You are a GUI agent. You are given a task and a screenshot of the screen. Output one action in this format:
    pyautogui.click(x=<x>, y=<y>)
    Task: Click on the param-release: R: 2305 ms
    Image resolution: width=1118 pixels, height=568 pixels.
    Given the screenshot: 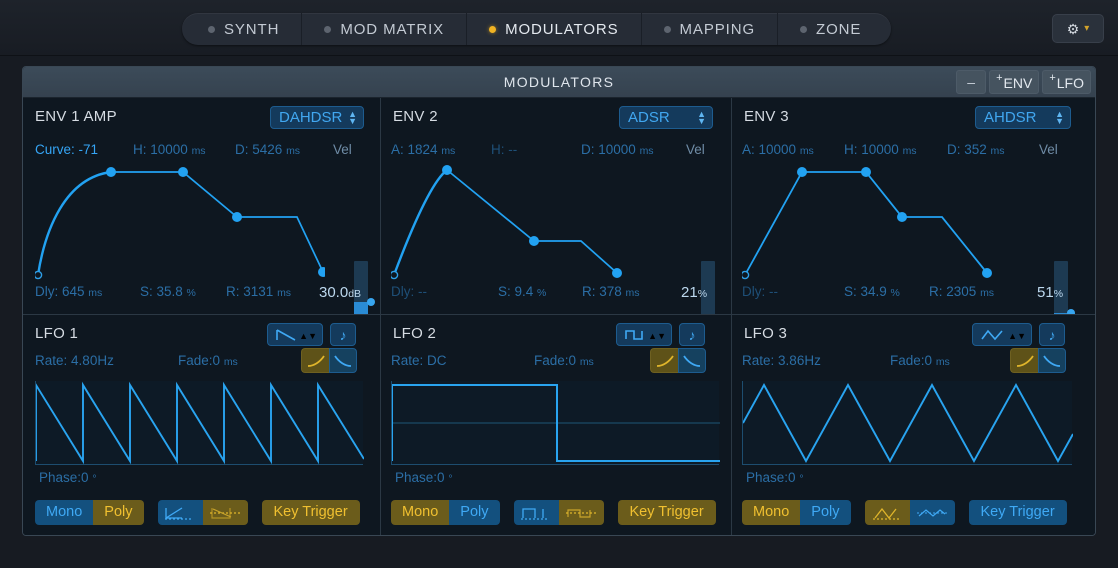 What is the action you would take?
    pyautogui.click(x=962, y=291)
    